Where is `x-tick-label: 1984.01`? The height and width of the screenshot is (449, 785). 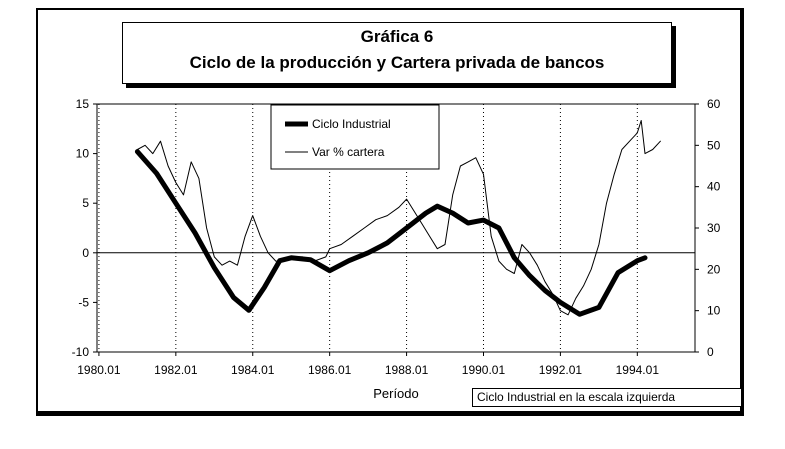 x-tick-label: 1984.01 is located at coordinates (253, 370).